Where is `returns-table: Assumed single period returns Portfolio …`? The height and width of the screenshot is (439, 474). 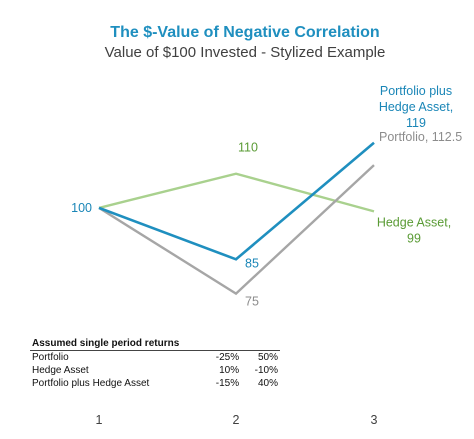 returns-table: Assumed single period returns Portfolio … is located at coordinates (155, 363).